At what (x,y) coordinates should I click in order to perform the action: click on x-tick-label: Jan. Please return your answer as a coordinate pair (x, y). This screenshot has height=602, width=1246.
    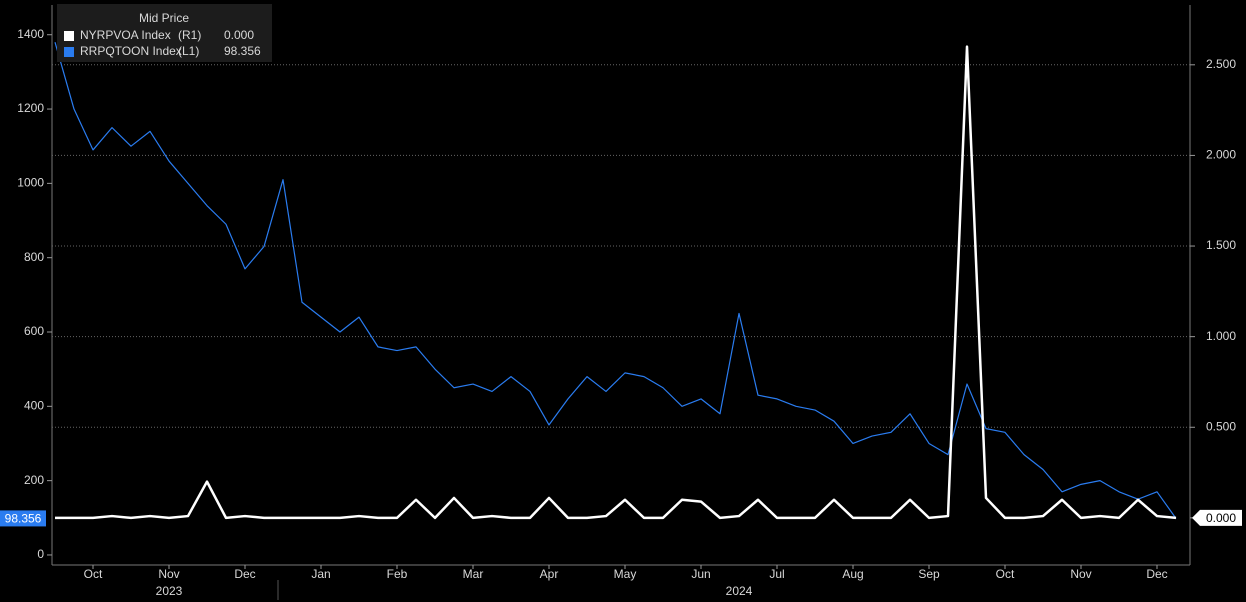
    Looking at the image, I should click on (320, 574).